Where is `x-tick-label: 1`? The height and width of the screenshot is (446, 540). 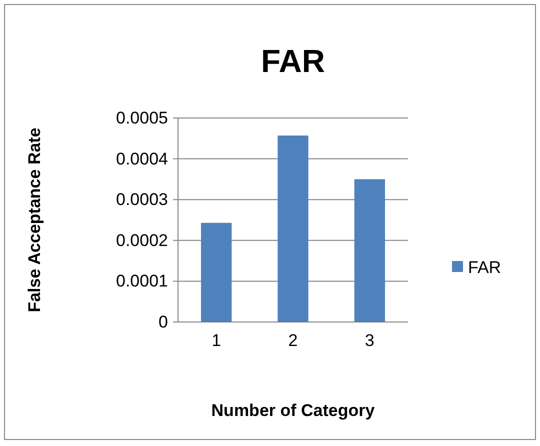 x-tick-label: 1 is located at coordinates (217, 340).